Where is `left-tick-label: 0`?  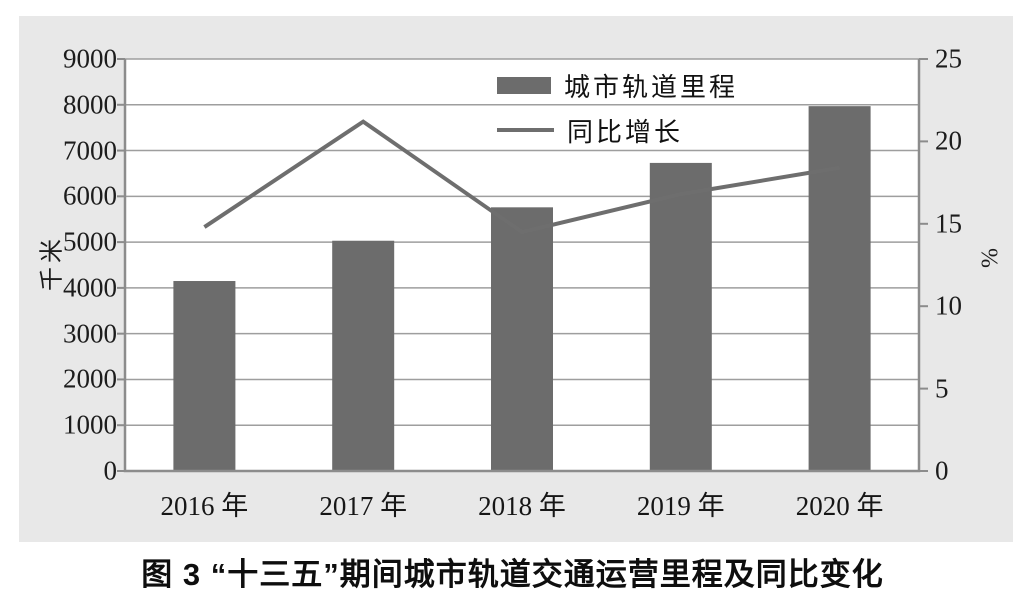
left-tick-label: 0 is located at coordinates (110, 470).